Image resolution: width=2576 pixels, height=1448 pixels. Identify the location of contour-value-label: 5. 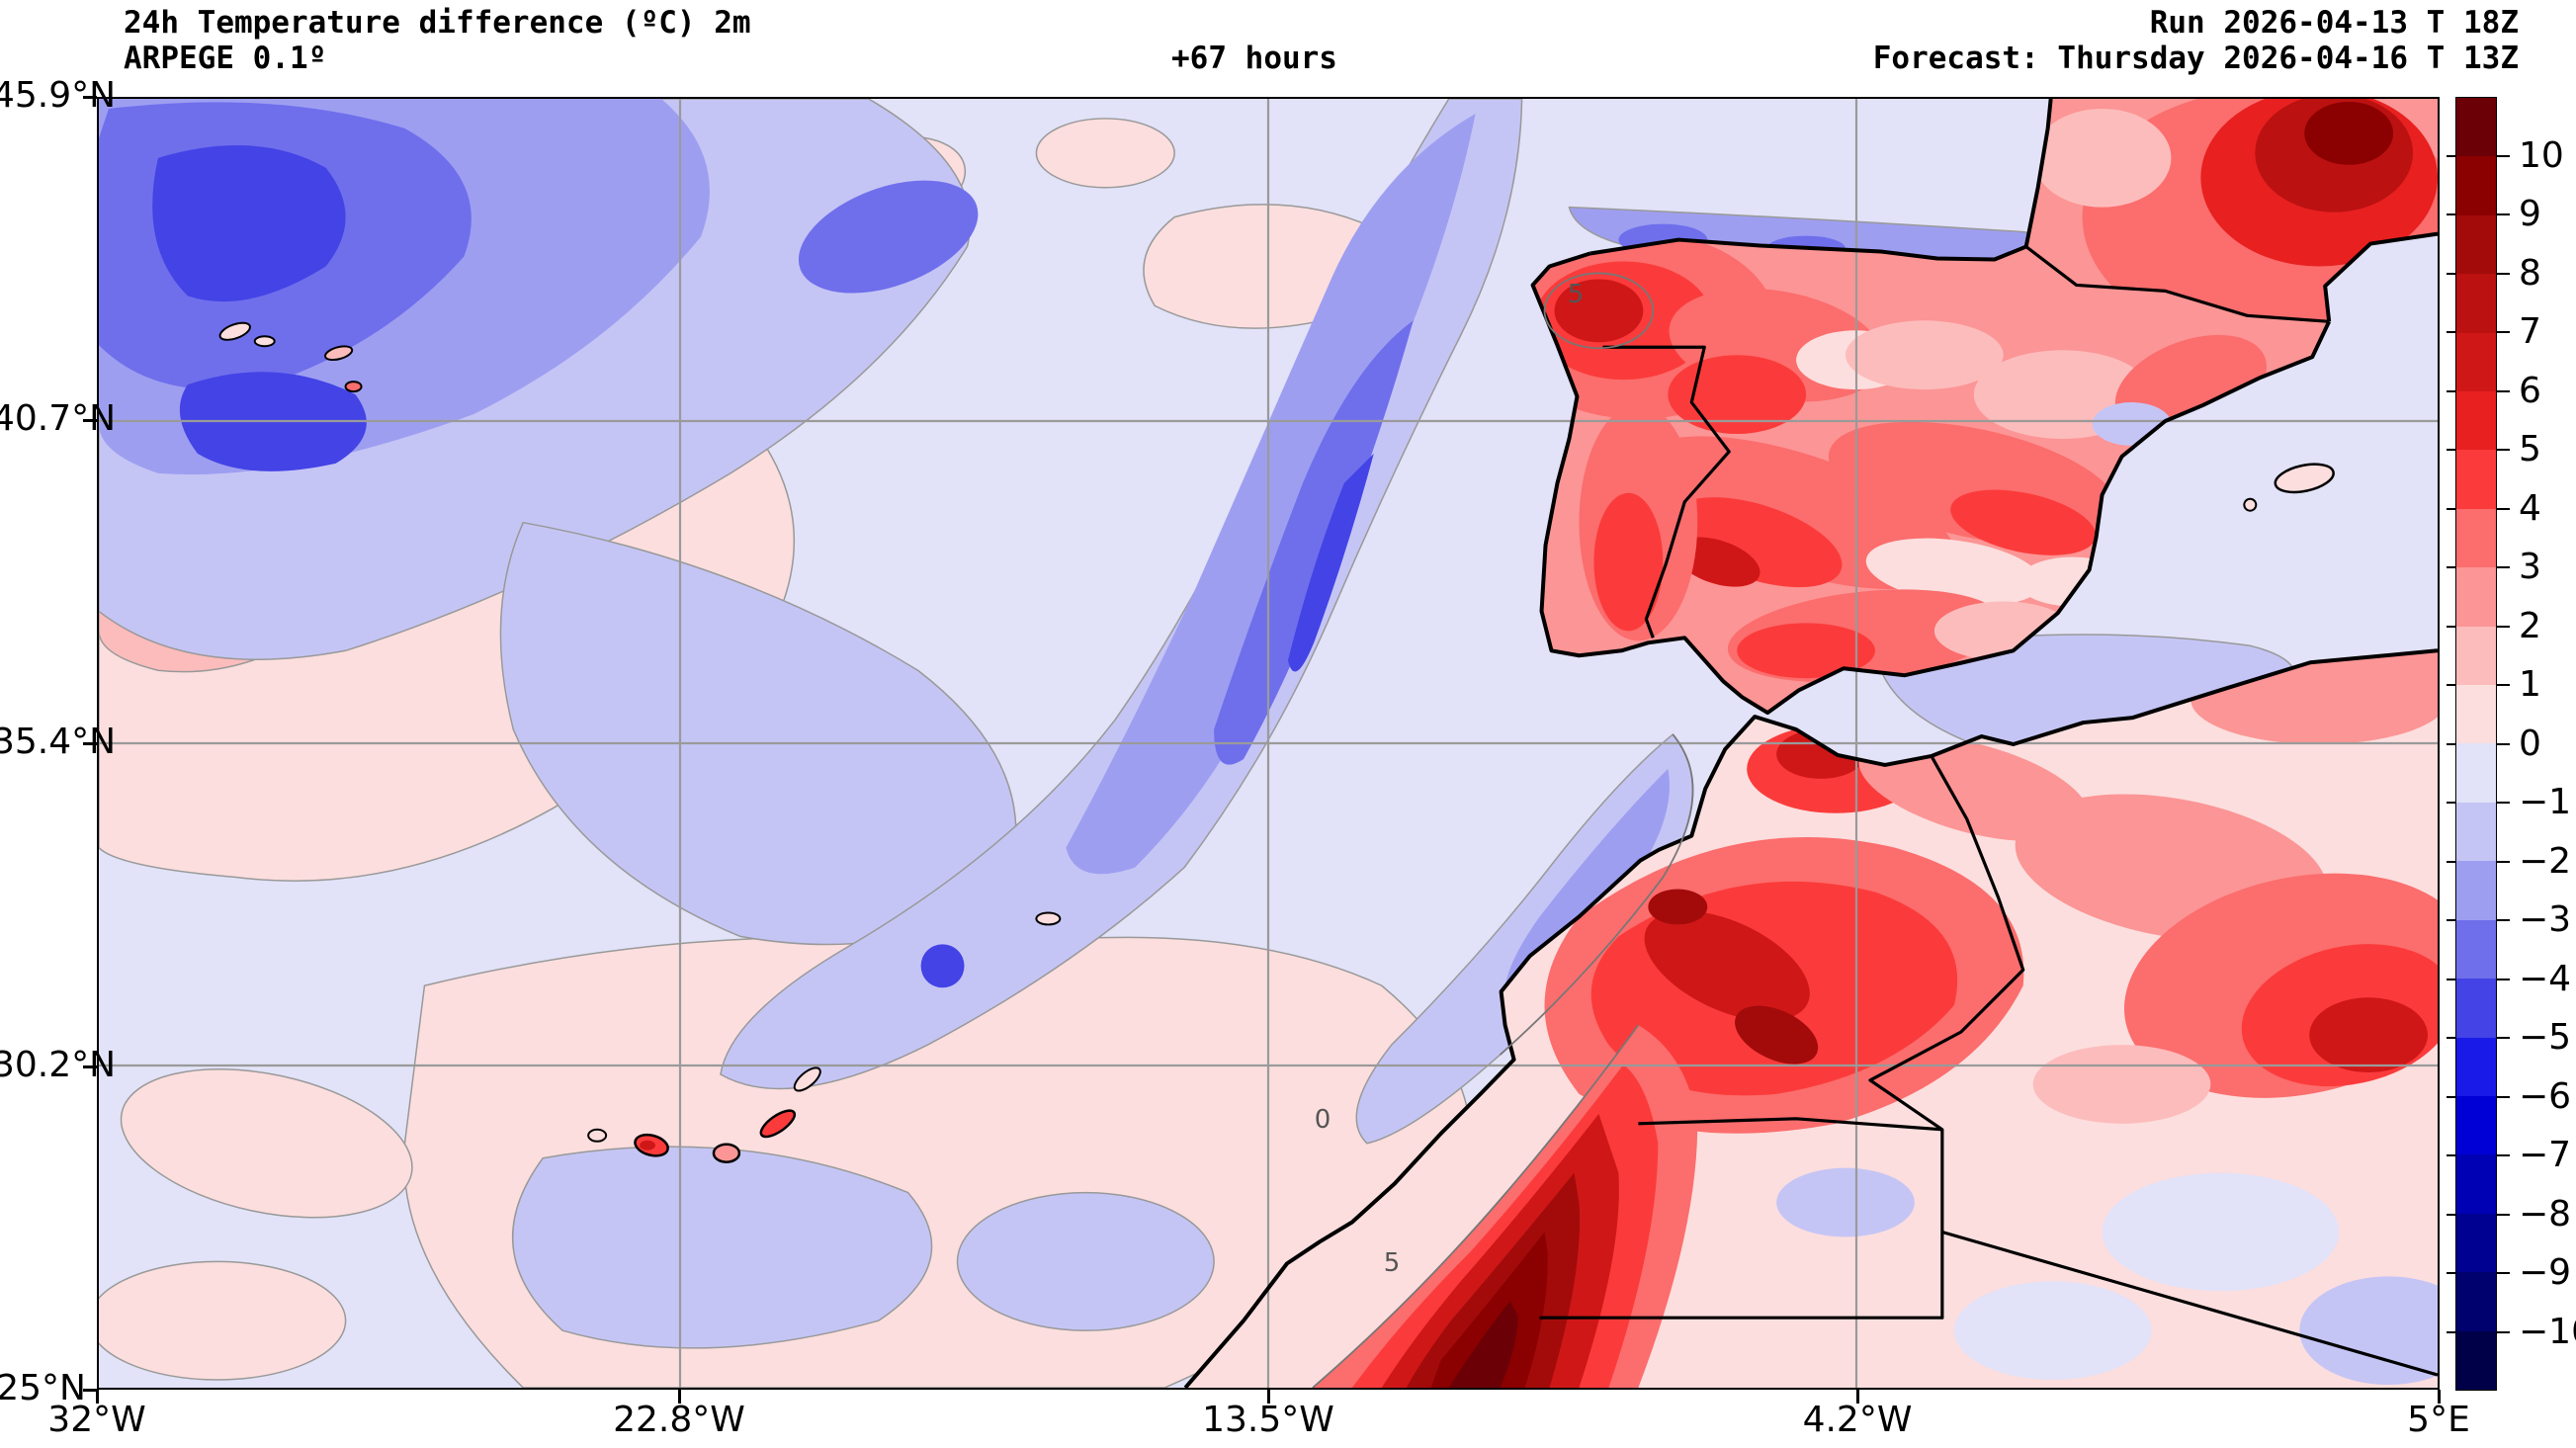
(1392, 1263).